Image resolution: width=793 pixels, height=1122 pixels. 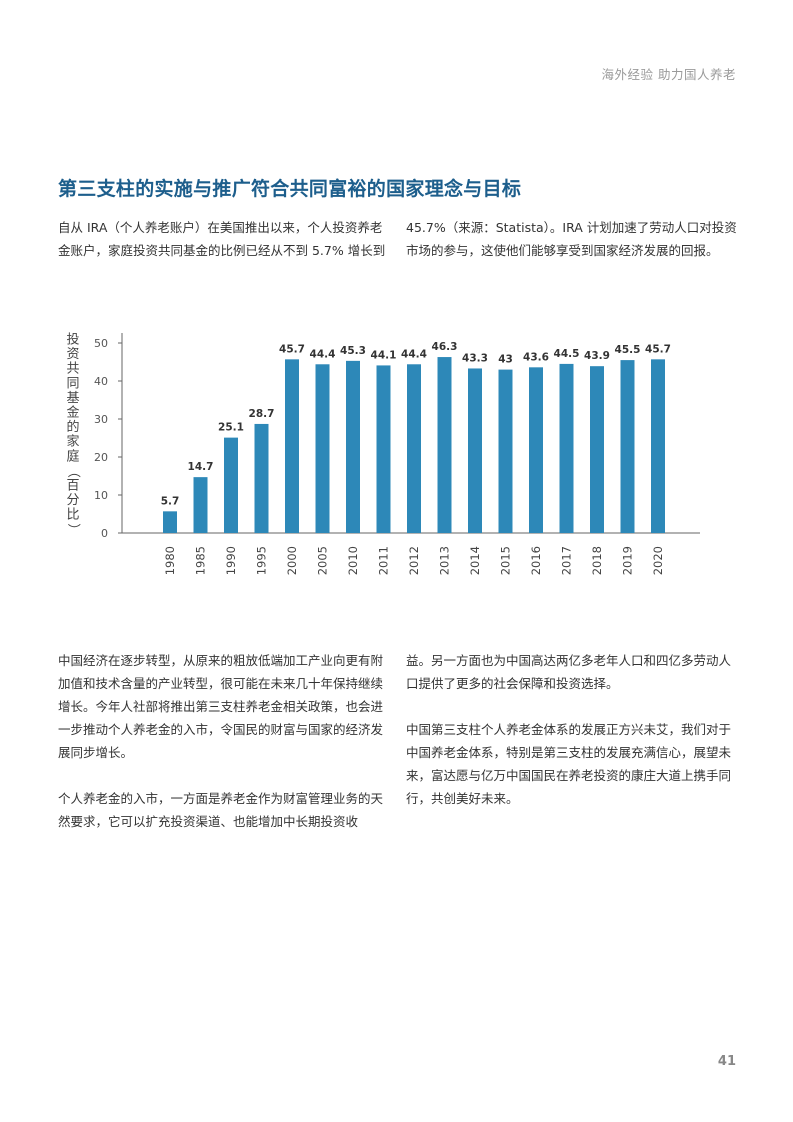 What do you see at coordinates (262, 560) in the screenshot?
I see `x-tick-label: 1995` at bounding box center [262, 560].